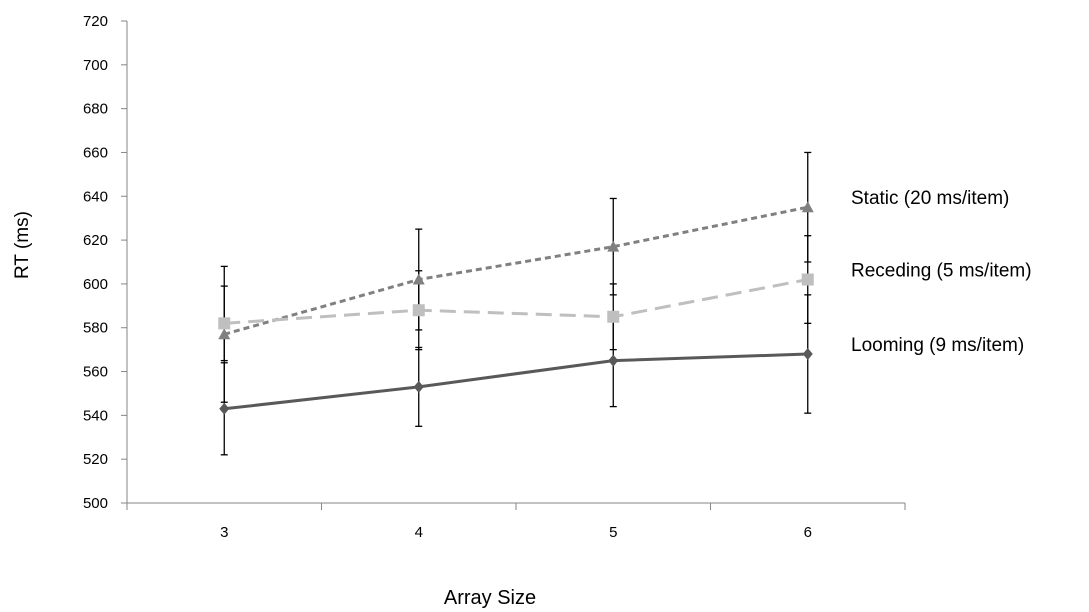 This screenshot has width=1089, height=612. What do you see at coordinates (95, 21) in the screenshot?
I see `y-tick-label: 720` at bounding box center [95, 21].